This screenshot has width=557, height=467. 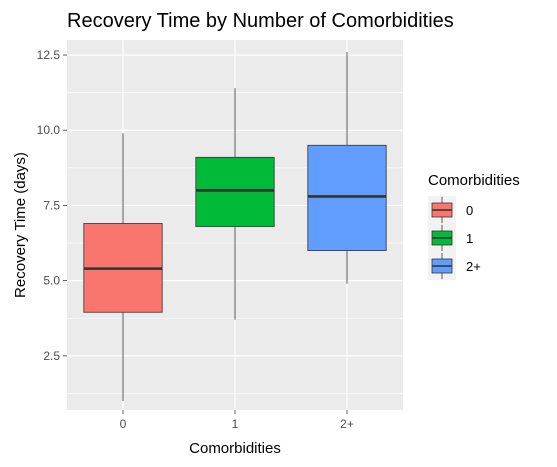 I want to click on legend-entry-1: 1, so click(x=450, y=238).